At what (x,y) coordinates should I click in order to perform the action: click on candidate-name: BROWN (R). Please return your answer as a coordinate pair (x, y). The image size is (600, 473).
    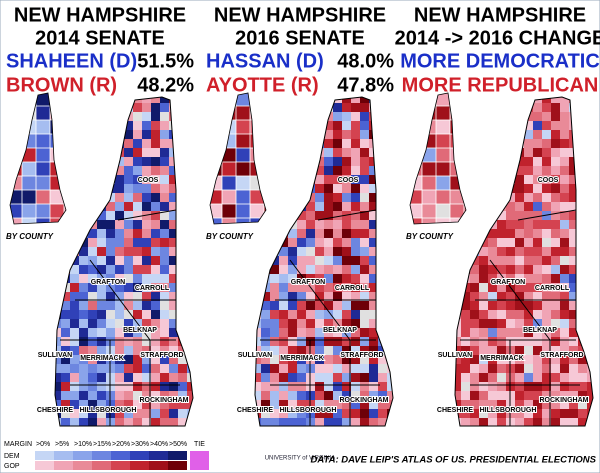
    Looking at the image, I should click on (61, 85).